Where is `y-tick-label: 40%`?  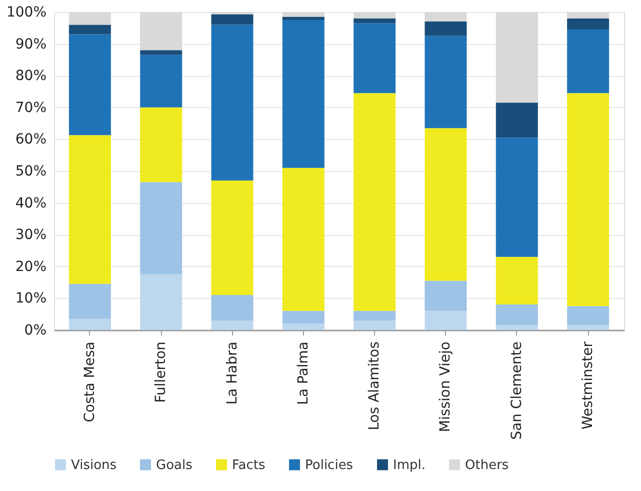
y-tick-label: 40% is located at coordinates (30, 203).